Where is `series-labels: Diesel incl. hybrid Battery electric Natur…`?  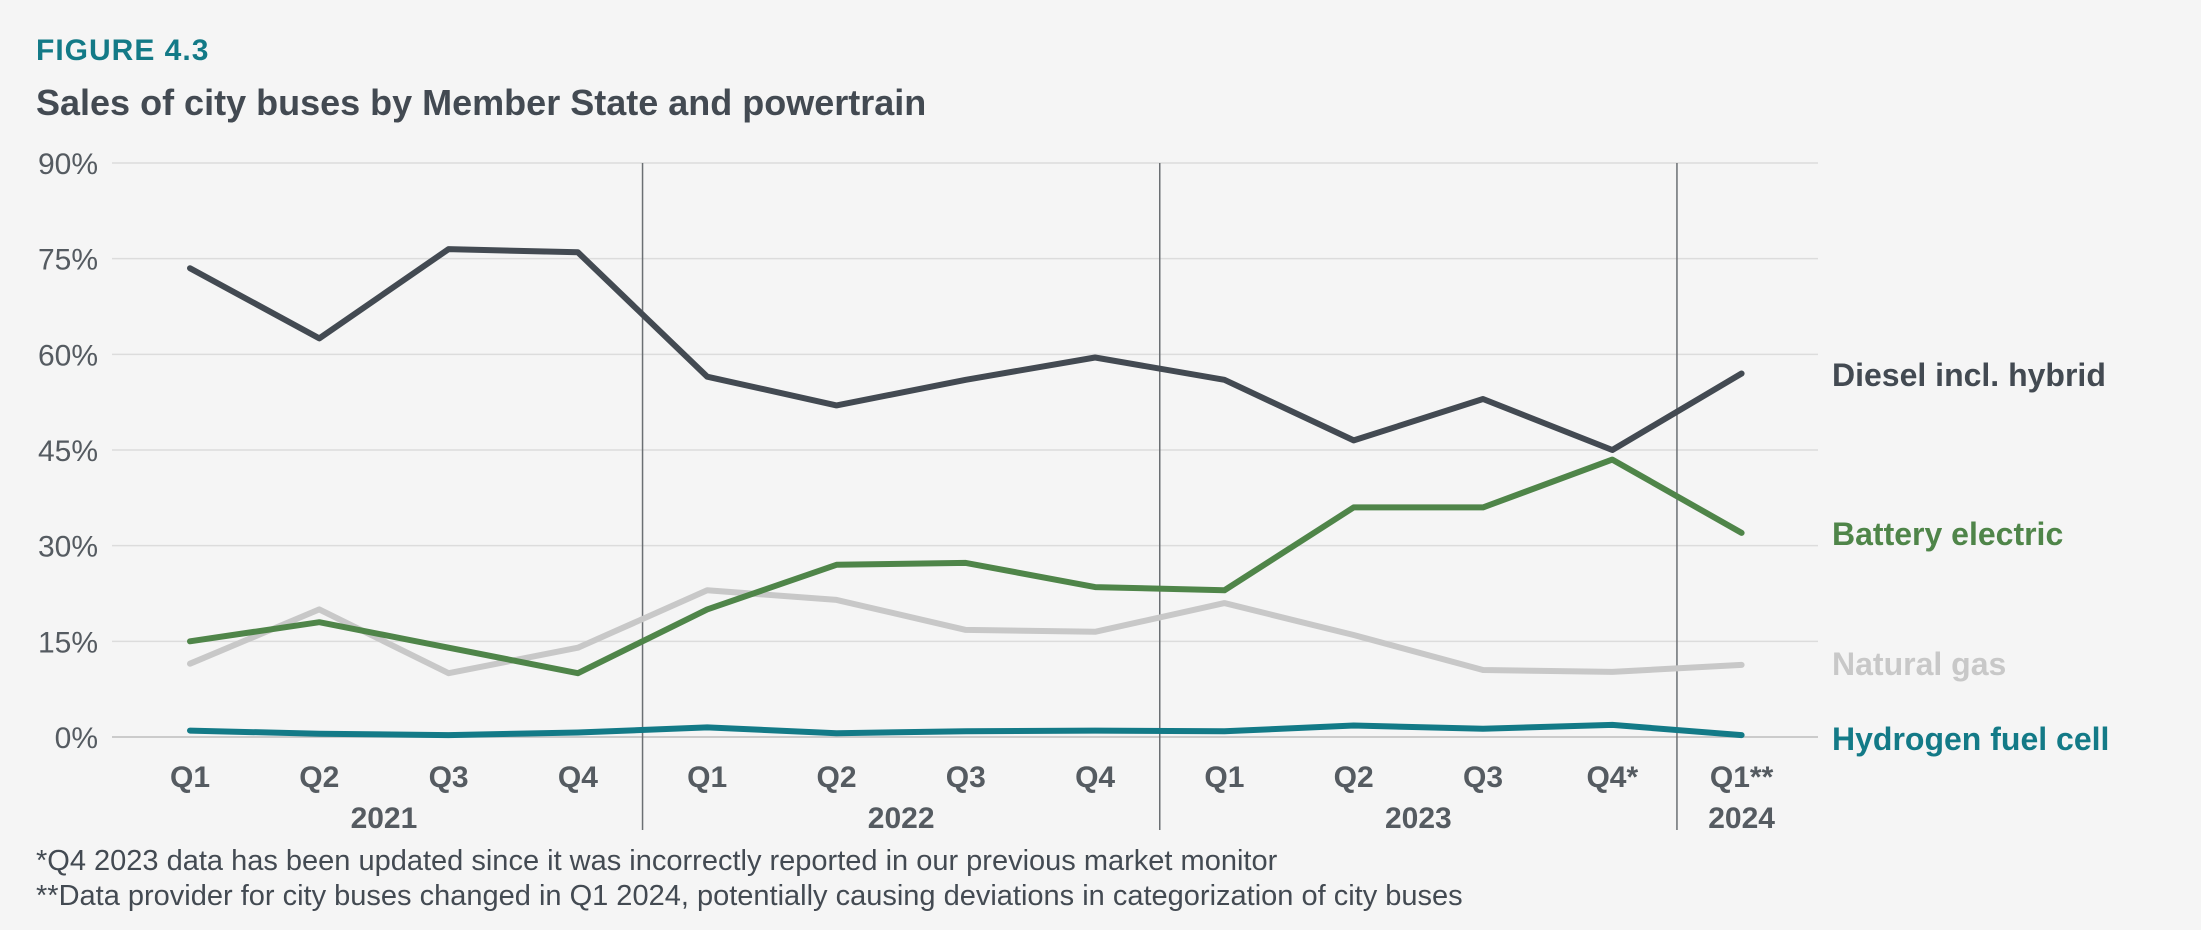
series-labels: Diesel incl. hybrid Battery electric Natur… is located at coordinates (1970, 557).